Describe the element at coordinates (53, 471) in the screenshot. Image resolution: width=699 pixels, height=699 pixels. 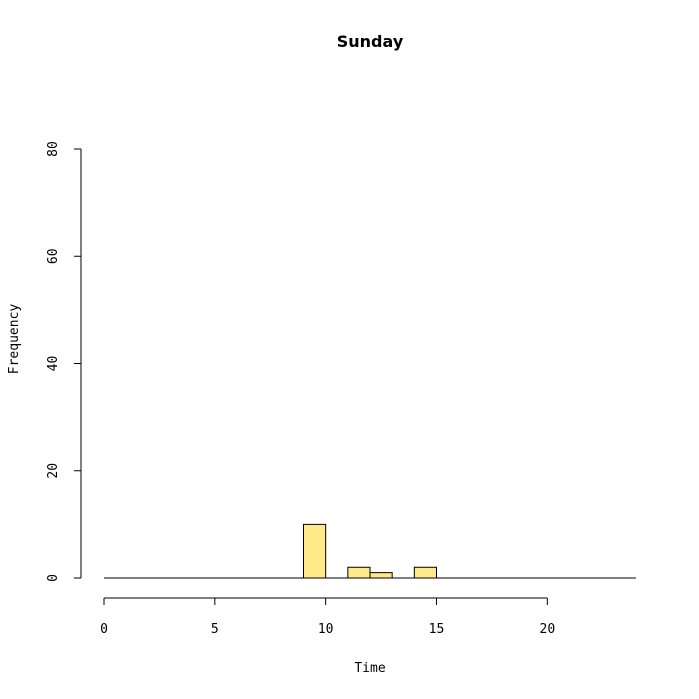
I see `y-tick-label: 20` at that location.